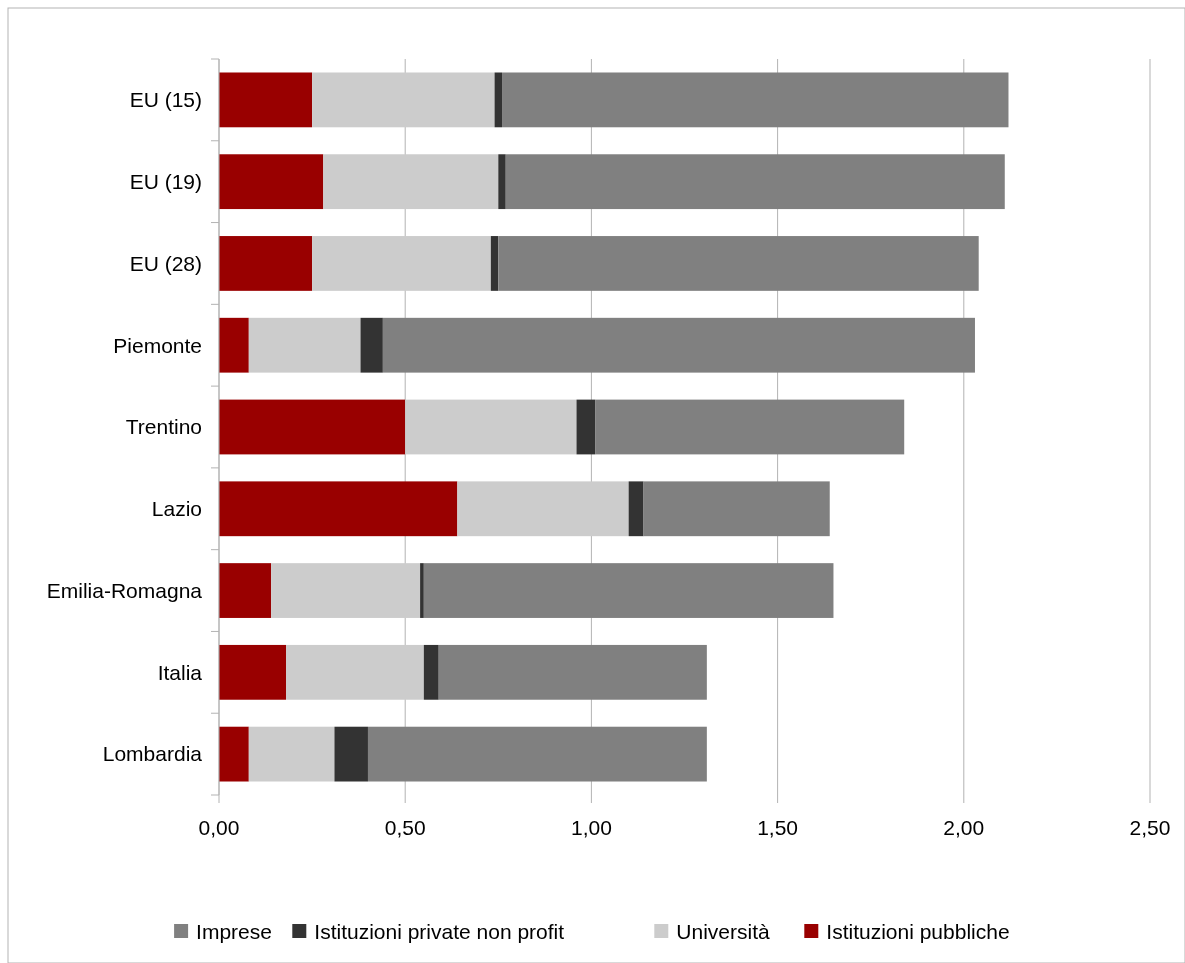 This screenshot has width=1185, height=963. Describe the element at coordinates (439, 932) in the screenshot. I see `legend-label: Istituzioni private non profit` at that location.